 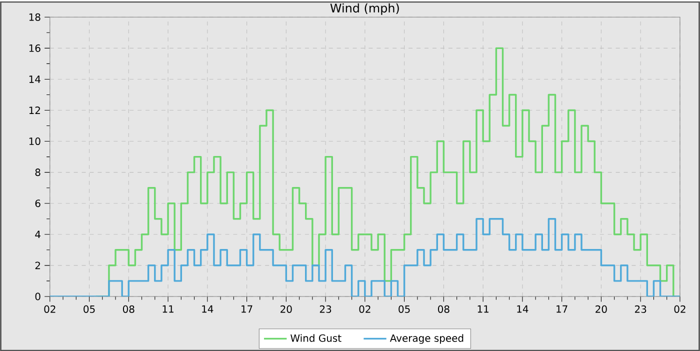 What do you see at coordinates (427, 339) in the screenshot?
I see `legend-label: Average speed` at bounding box center [427, 339].